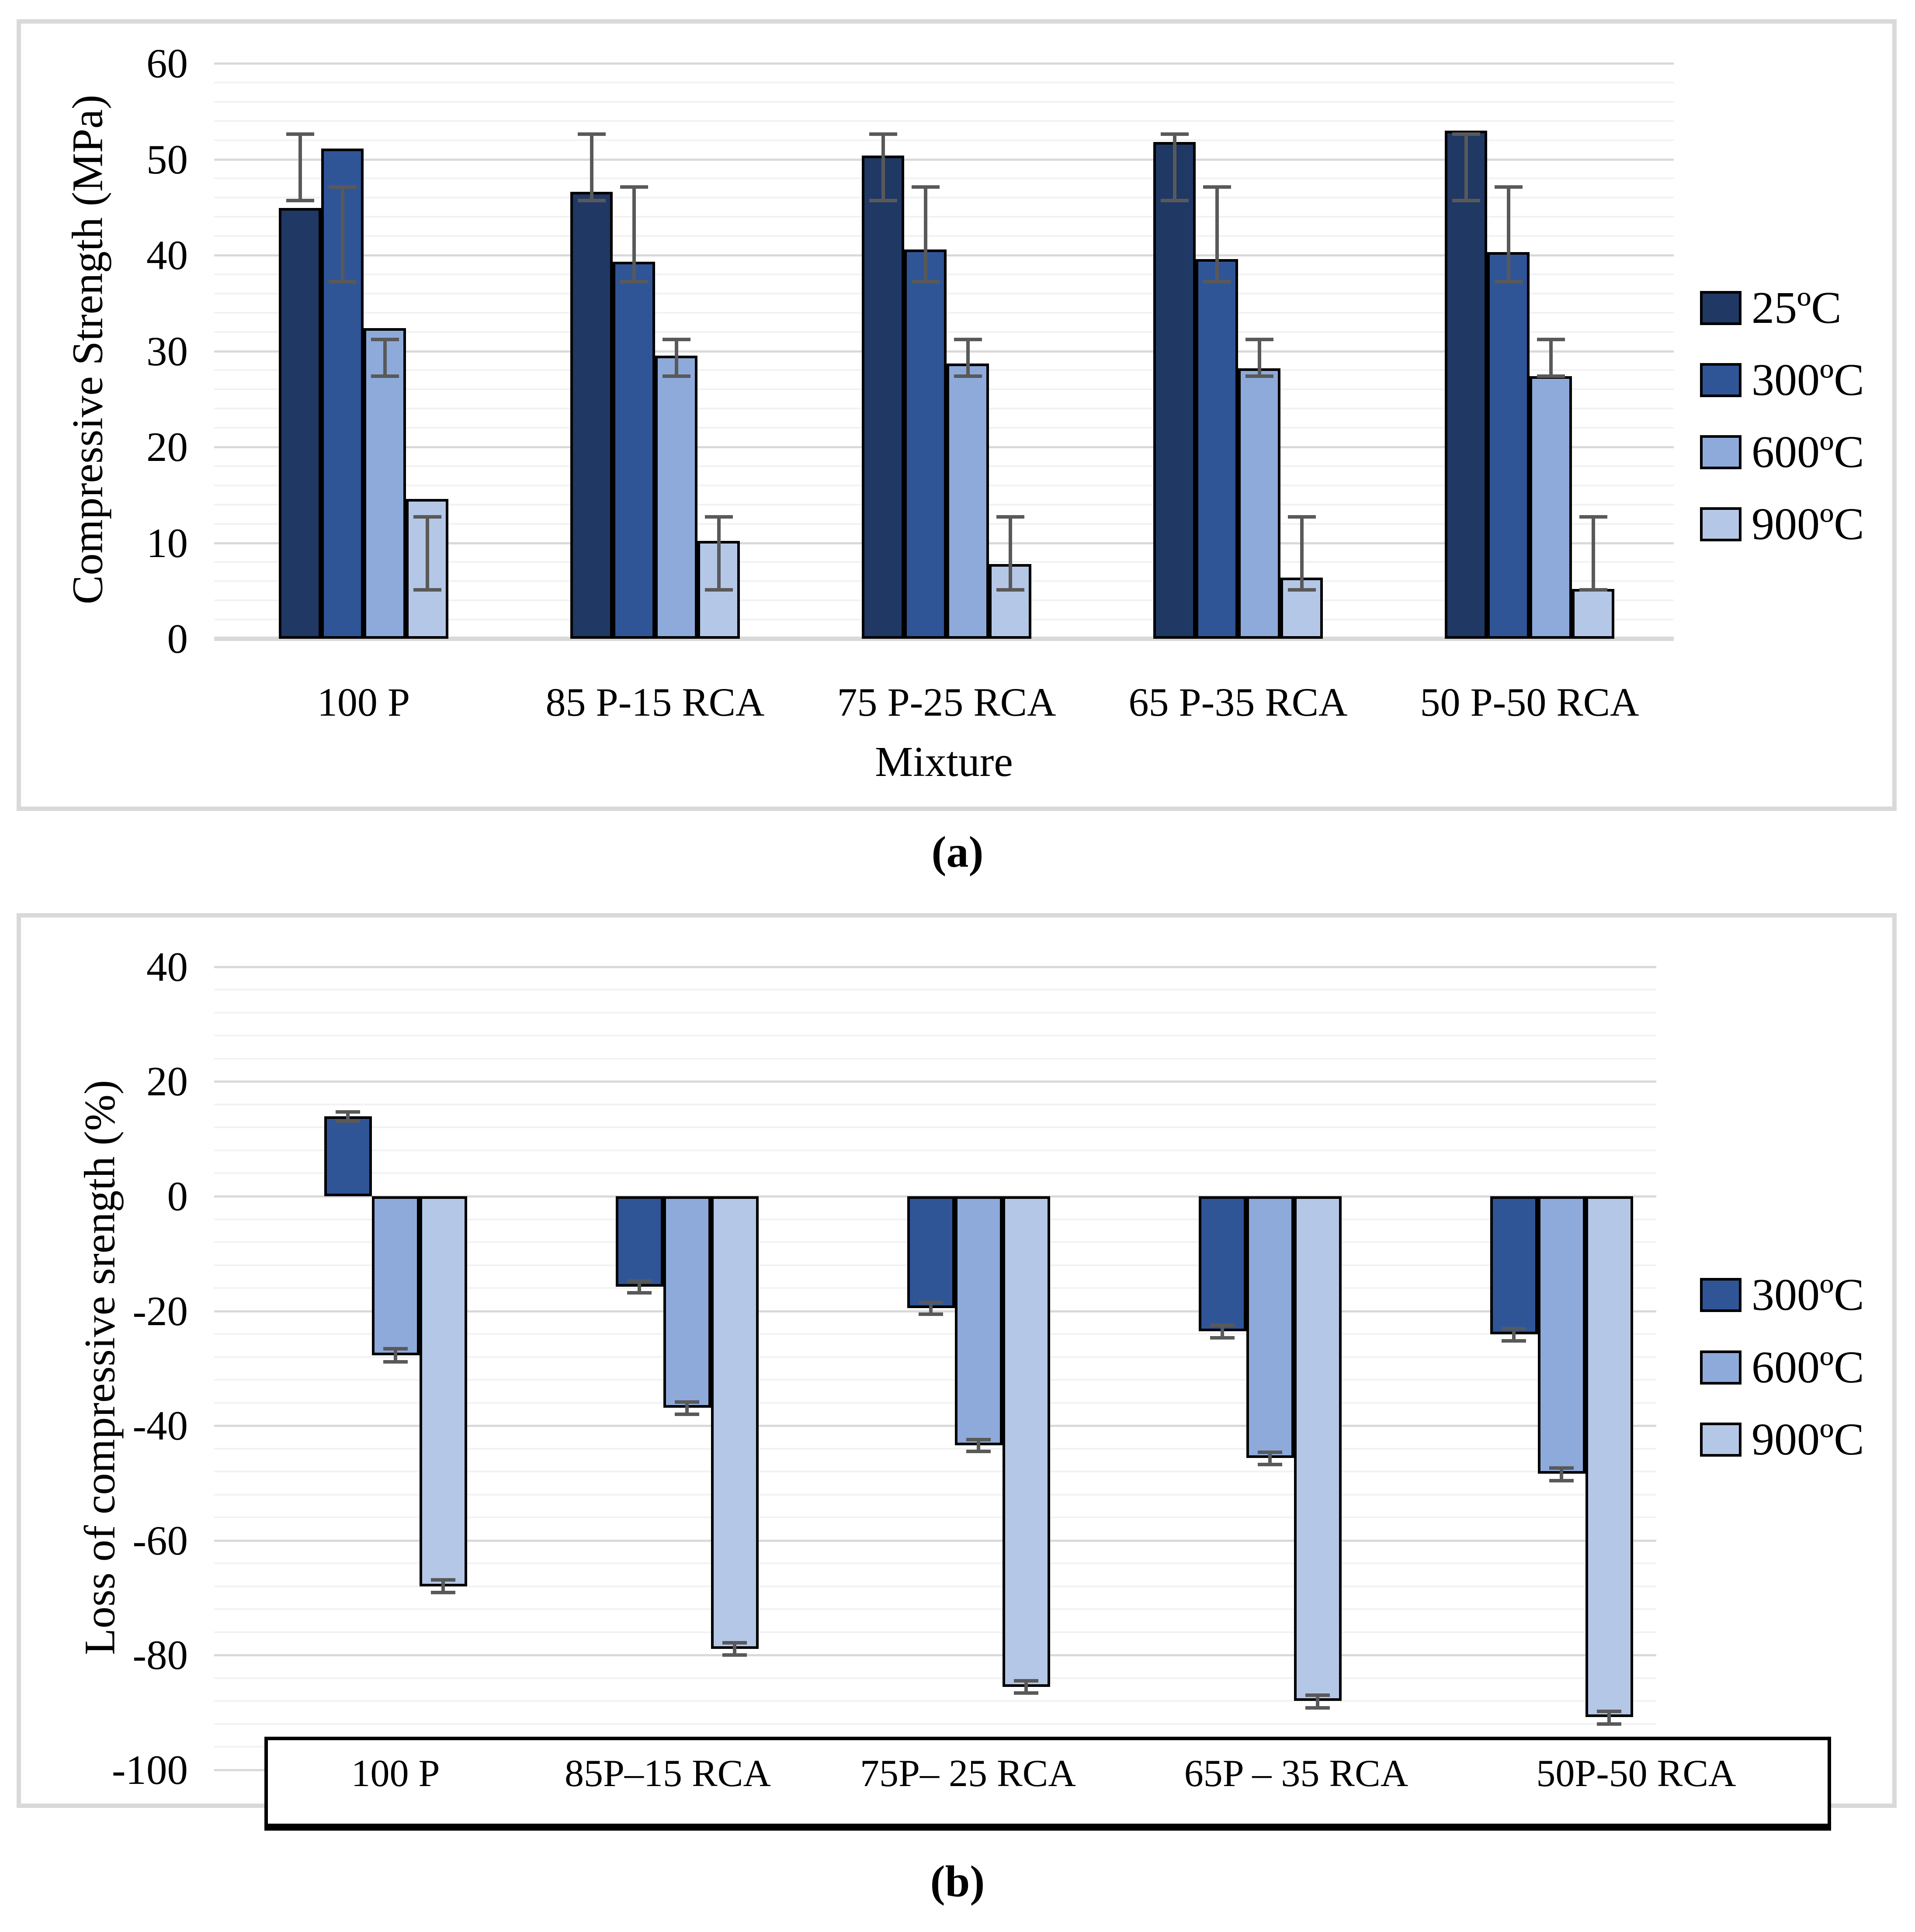  I want to click on x-category-label: 75 P-25 RCA, so click(946, 702).